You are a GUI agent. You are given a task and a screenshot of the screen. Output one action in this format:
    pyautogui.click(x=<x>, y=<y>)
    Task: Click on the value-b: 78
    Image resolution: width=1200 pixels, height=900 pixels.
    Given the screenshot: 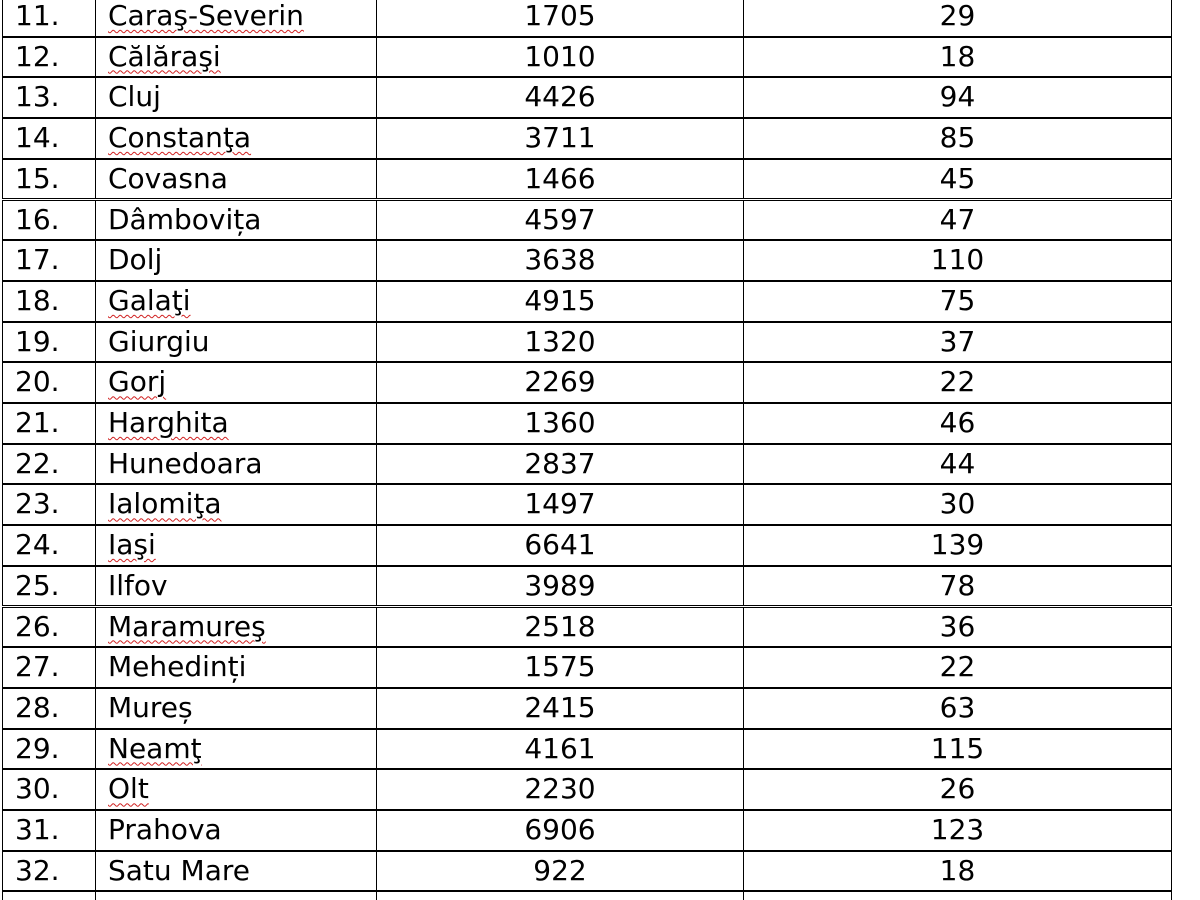 What is the action you would take?
    pyautogui.click(x=957, y=586)
    